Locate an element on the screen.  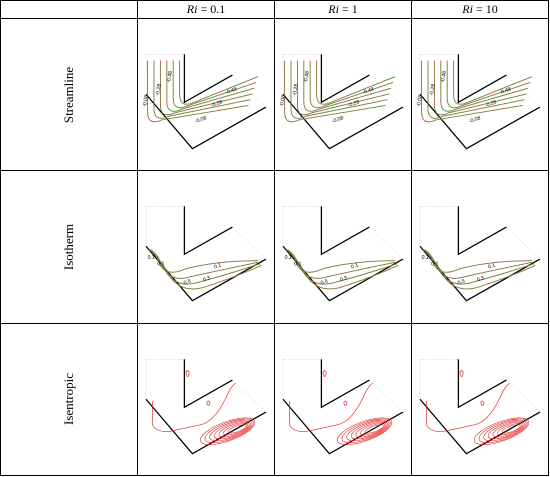
streamline-contour-solid is located at coordinates (206, 88).